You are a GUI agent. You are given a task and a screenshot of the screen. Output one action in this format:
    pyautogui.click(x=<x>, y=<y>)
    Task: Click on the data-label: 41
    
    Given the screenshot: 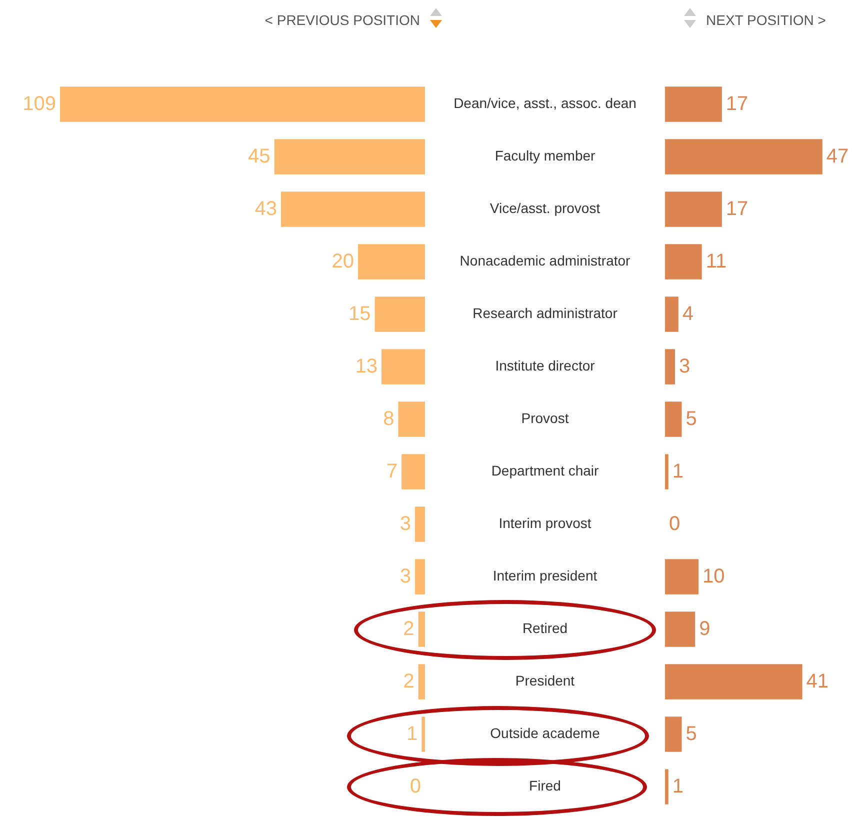 What is the action you would take?
    pyautogui.click(x=817, y=681)
    